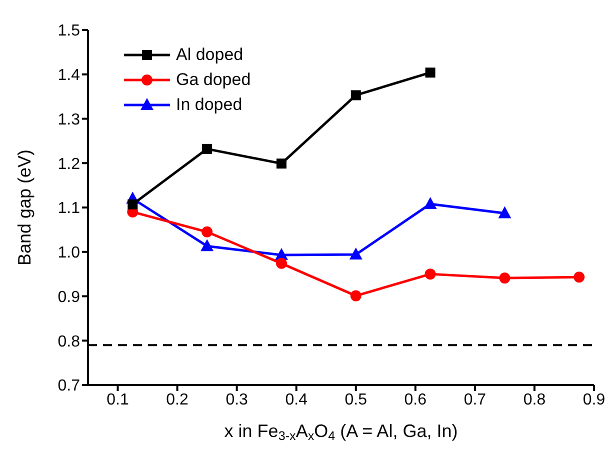 Image resolution: width=616 pixels, height=463 pixels. What do you see at coordinates (69, 164) in the screenshot?
I see `y-tick-label: 1.2` at bounding box center [69, 164].